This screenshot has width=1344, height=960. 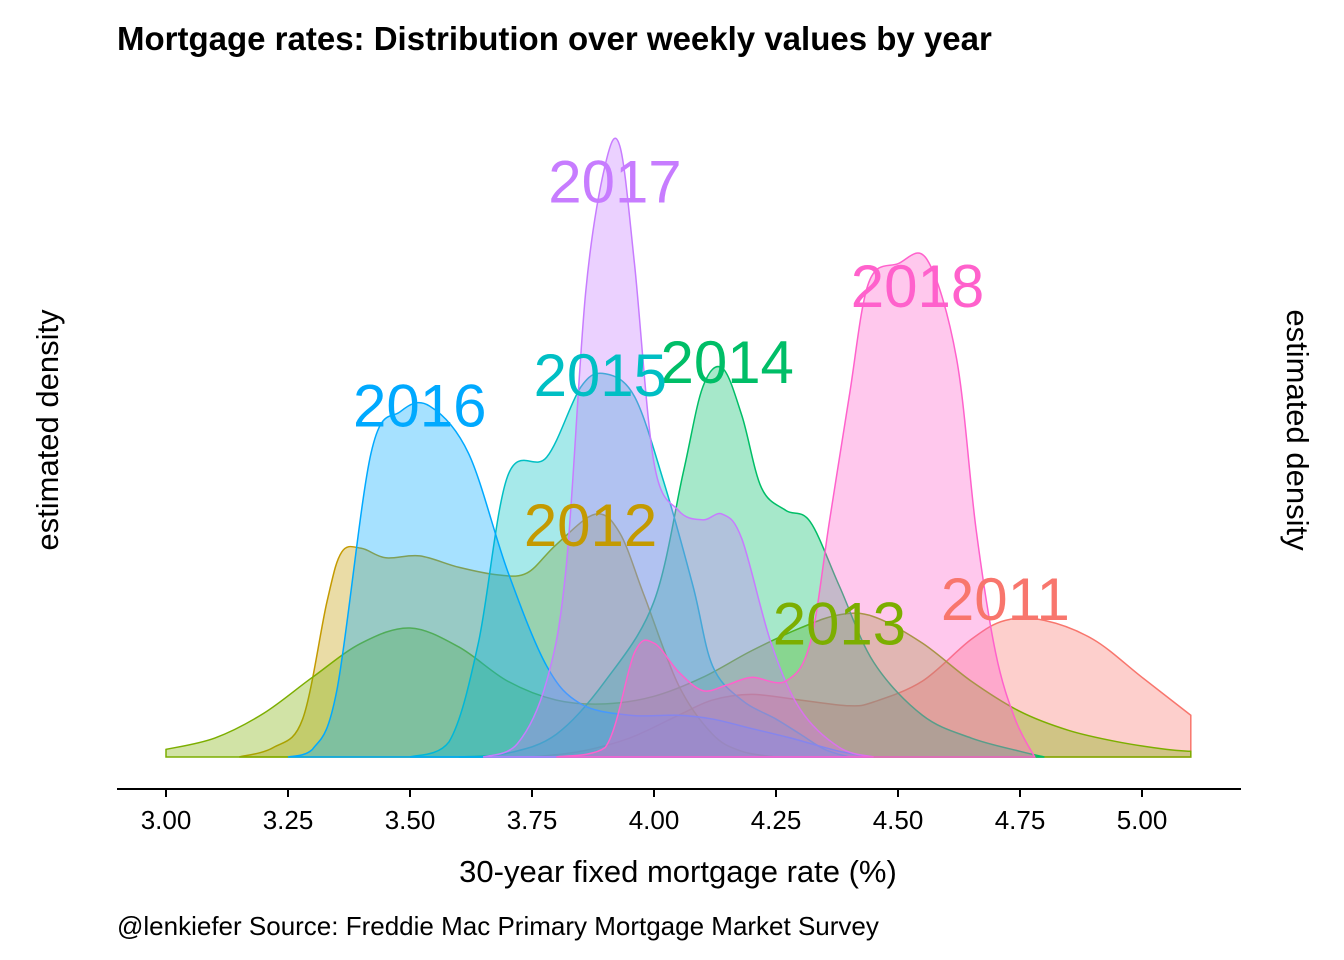 I want to click on x-tick-label: 3.75, so click(x=532, y=820).